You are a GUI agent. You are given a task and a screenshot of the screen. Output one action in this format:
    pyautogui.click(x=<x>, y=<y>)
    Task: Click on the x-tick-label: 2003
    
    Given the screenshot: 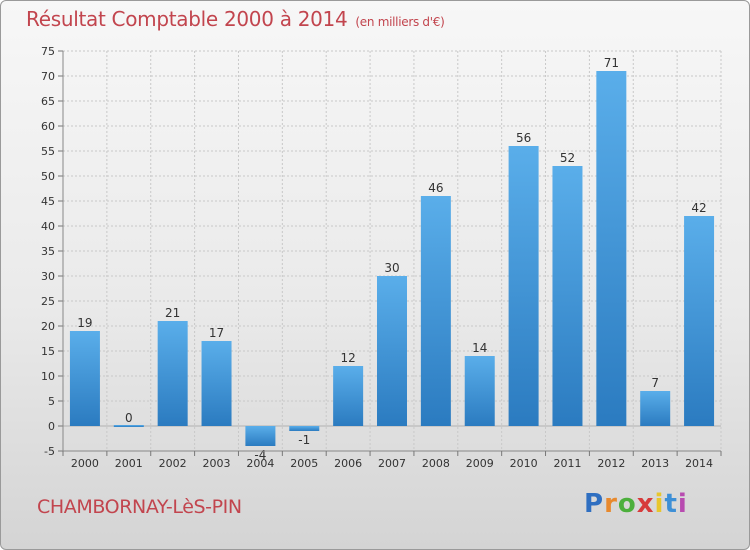 What is the action you would take?
    pyautogui.click(x=217, y=463)
    